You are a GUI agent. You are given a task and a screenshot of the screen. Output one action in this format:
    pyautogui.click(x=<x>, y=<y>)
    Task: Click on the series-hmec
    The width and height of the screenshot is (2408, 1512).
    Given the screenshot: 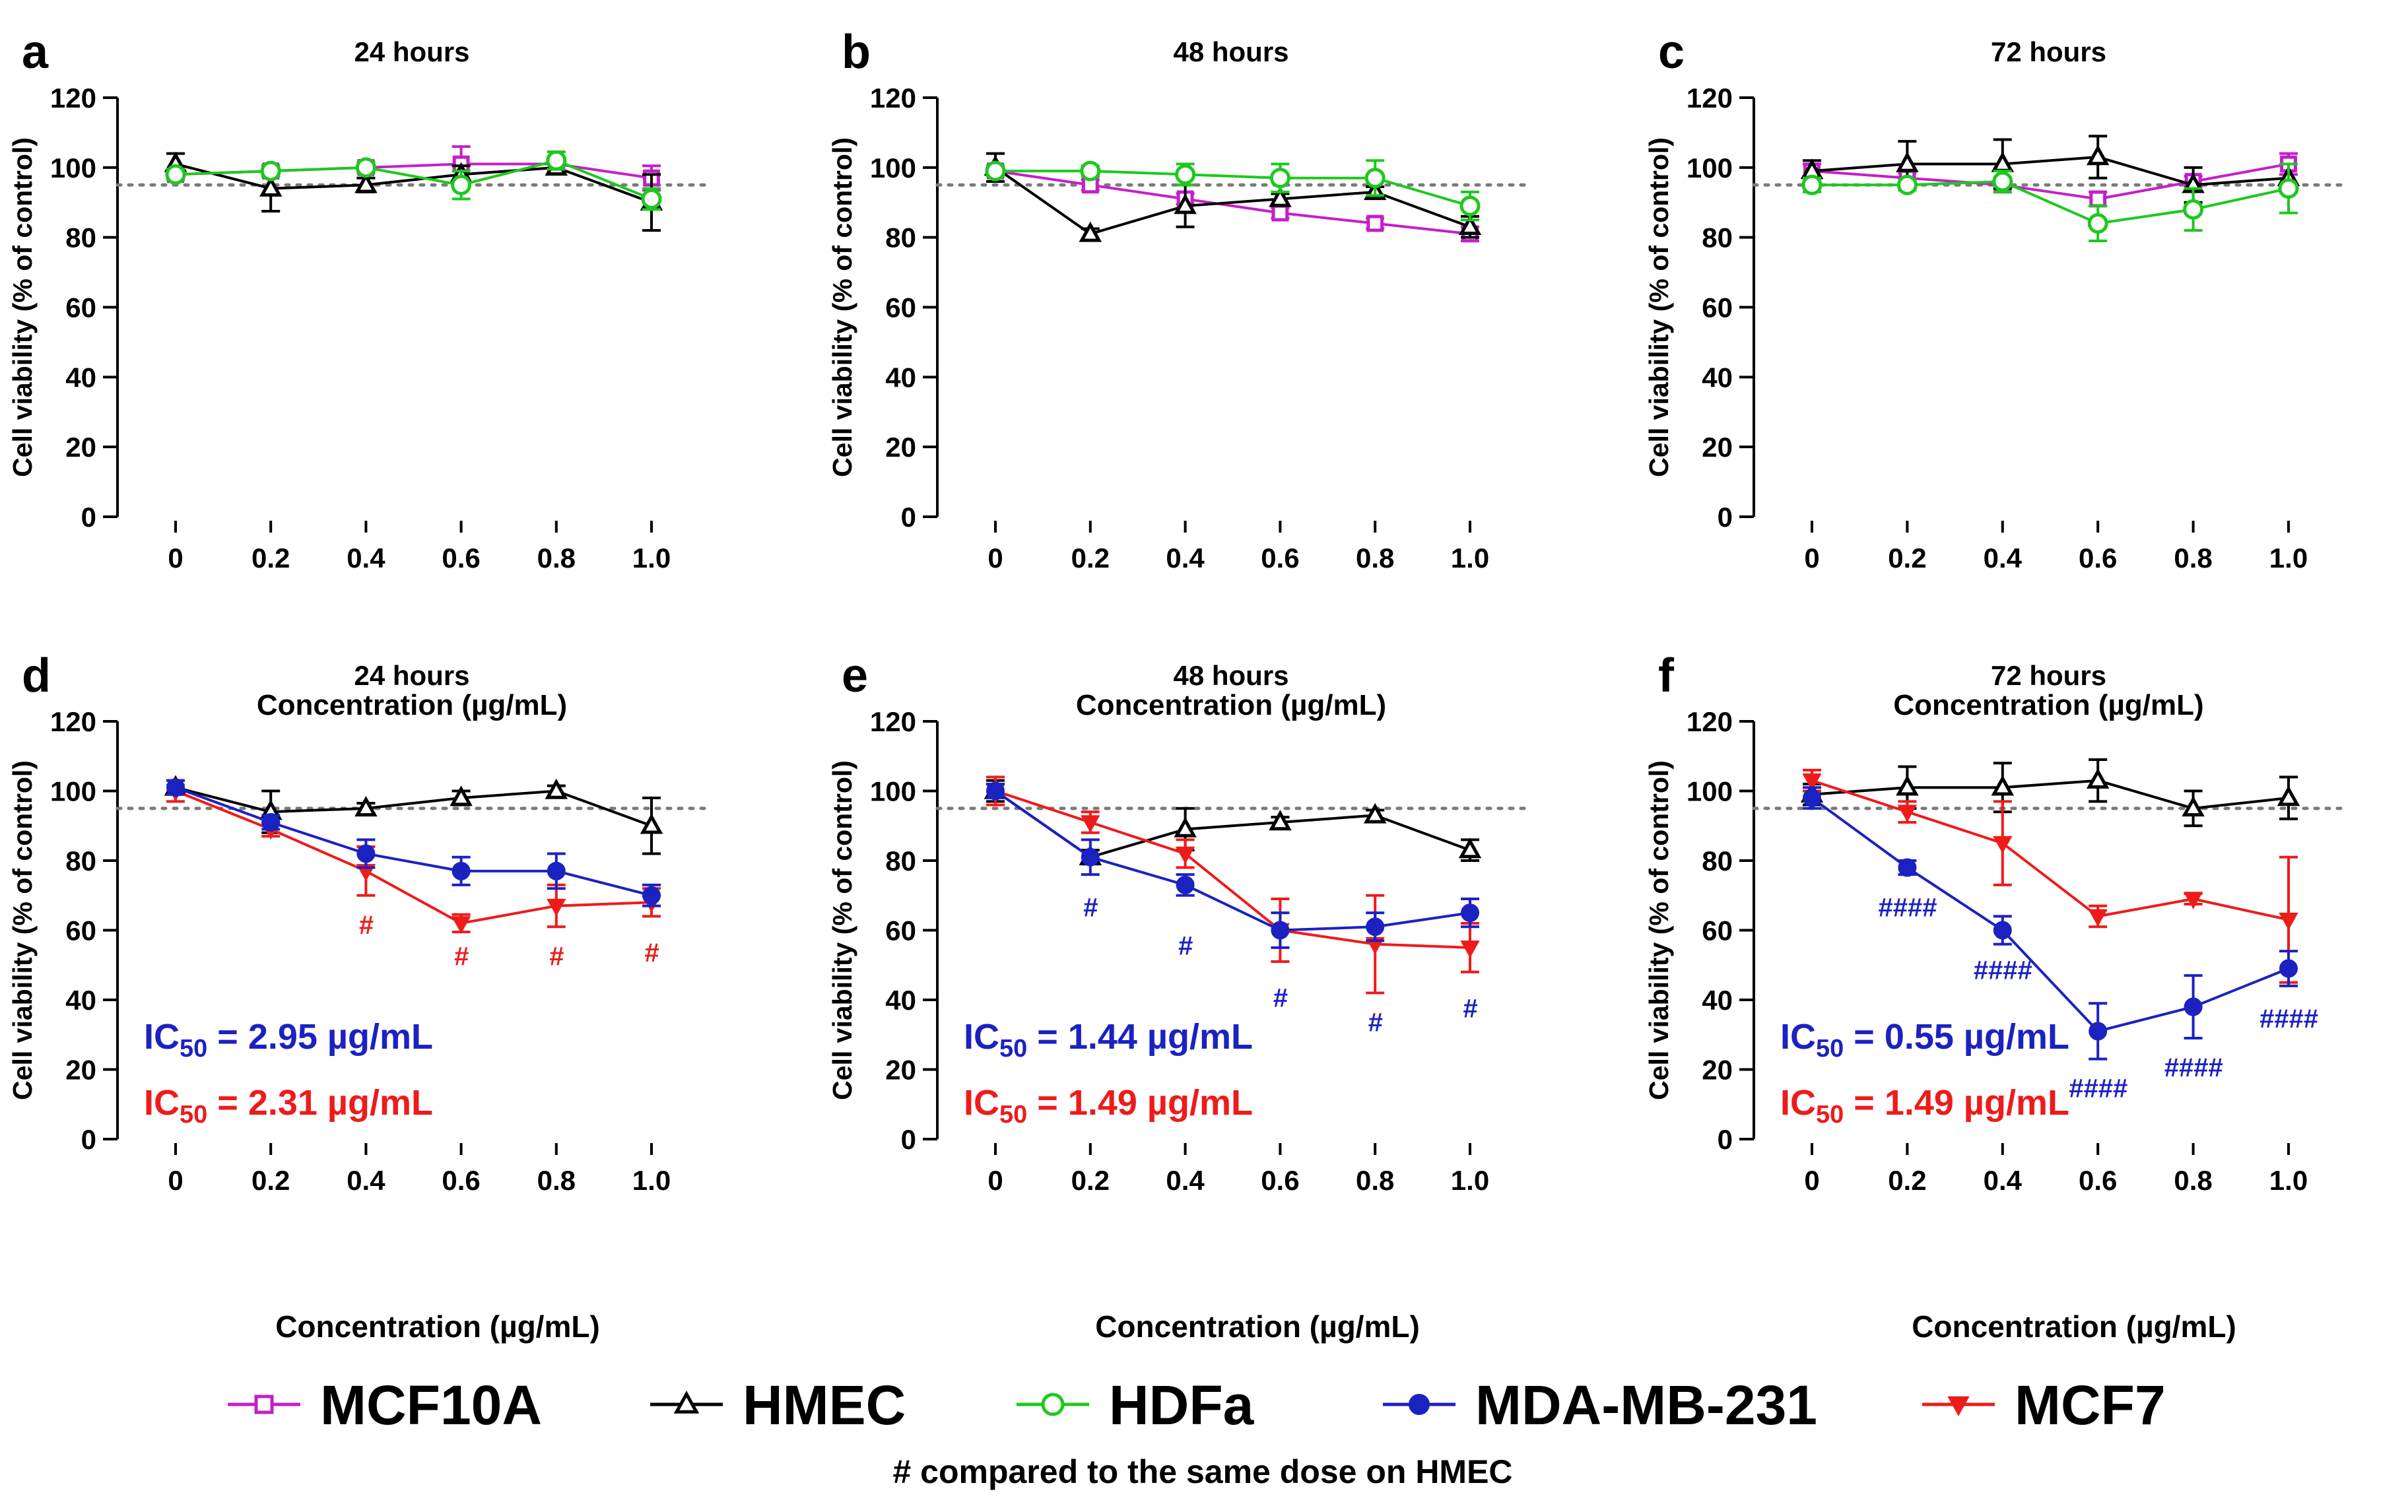 What is the action you would take?
    pyautogui.click(x=2050, y=793)
    